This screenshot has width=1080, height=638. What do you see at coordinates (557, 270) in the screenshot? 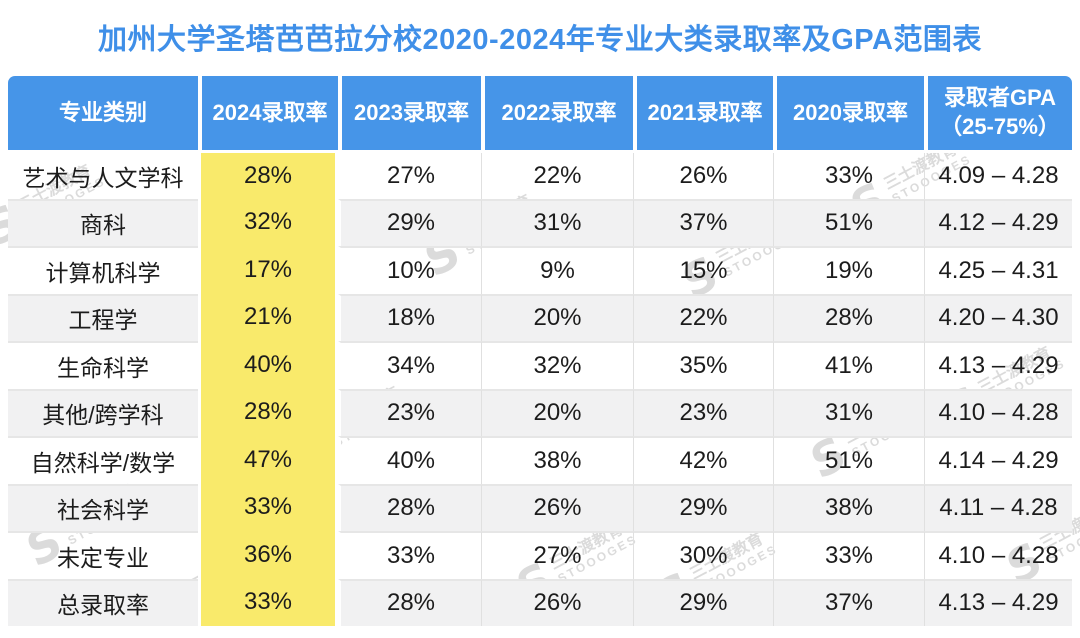
I see `rate-2022-cell: 9%` at bounding box center [557, 270].